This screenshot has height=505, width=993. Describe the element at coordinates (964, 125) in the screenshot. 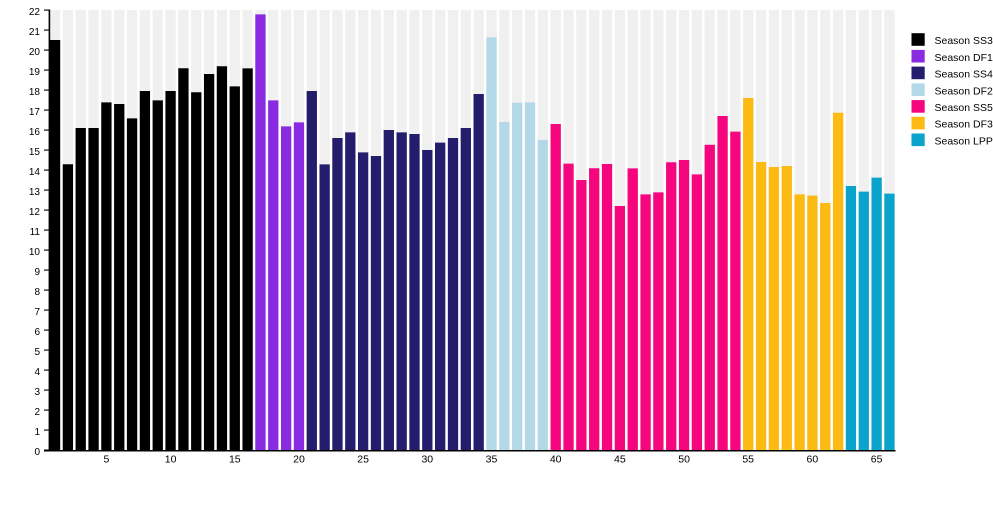

I see `svg-text: Season DF3` at that location.